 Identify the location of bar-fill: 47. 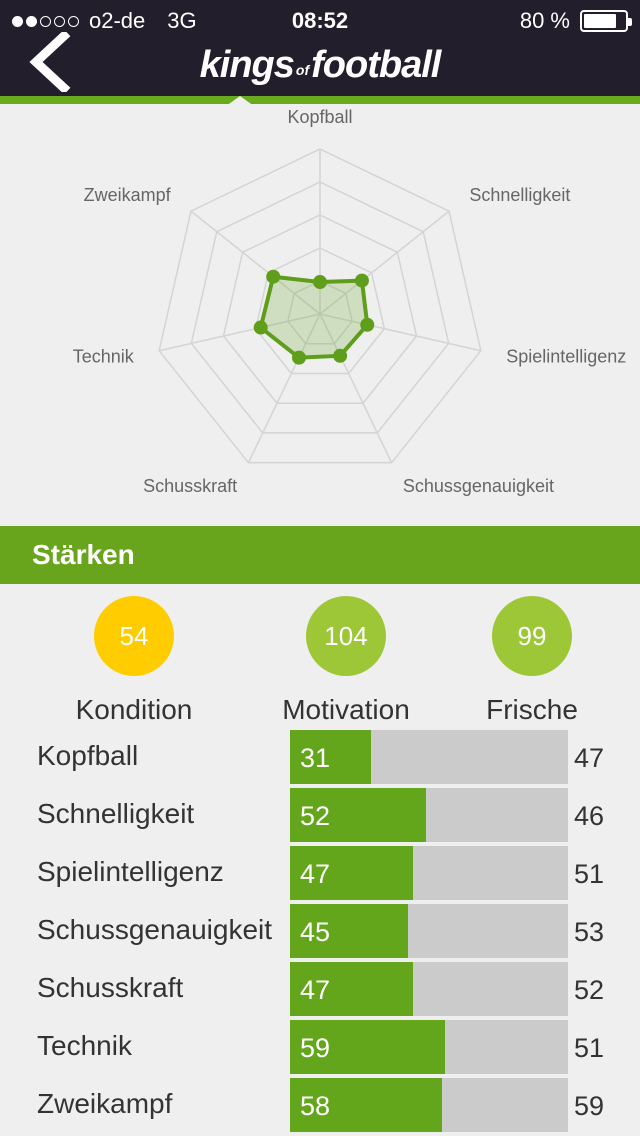
(352, 989).